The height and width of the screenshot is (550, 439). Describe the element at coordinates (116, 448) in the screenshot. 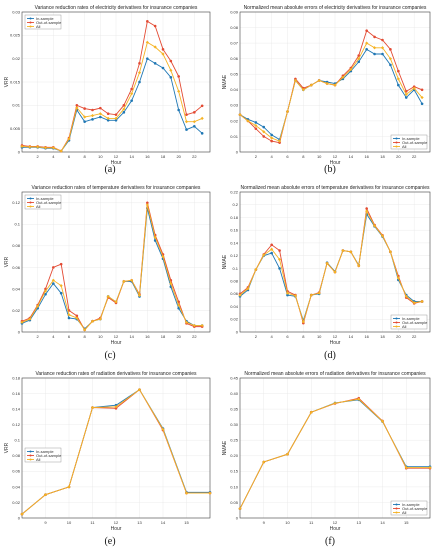

I see `plot-frame` at that location.